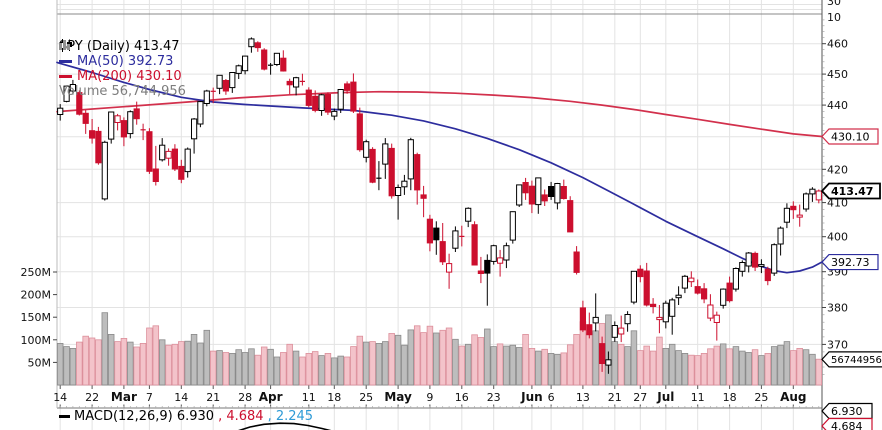 The image size is (882, 430). What do you see at coordinates (665, 397) in the screenshot?
I see `date-axis-label: Jul` at bounding box center [665, 397].